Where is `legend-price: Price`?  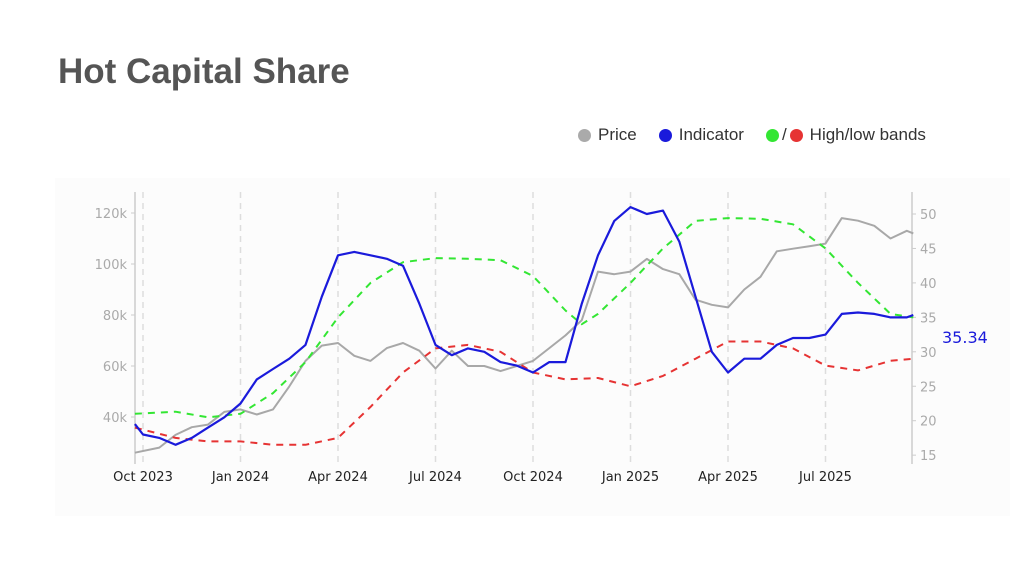
legend-price: Price is located at coordinates (607, 135).